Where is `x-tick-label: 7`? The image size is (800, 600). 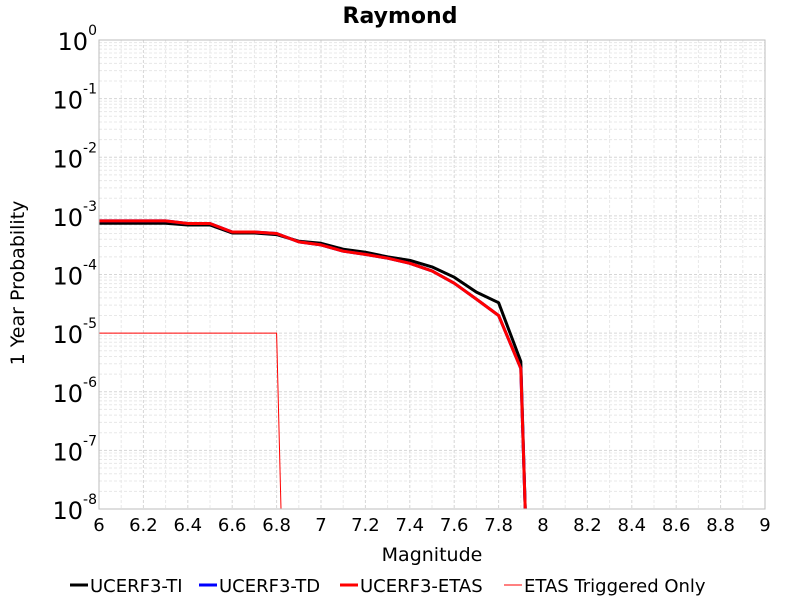
x-tick-label: 7 is located at coordinates (320, 525).